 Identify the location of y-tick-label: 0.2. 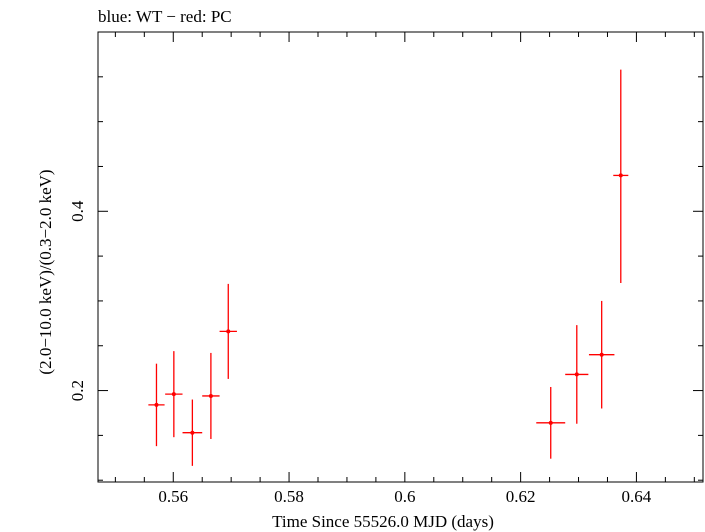
(77, 390).